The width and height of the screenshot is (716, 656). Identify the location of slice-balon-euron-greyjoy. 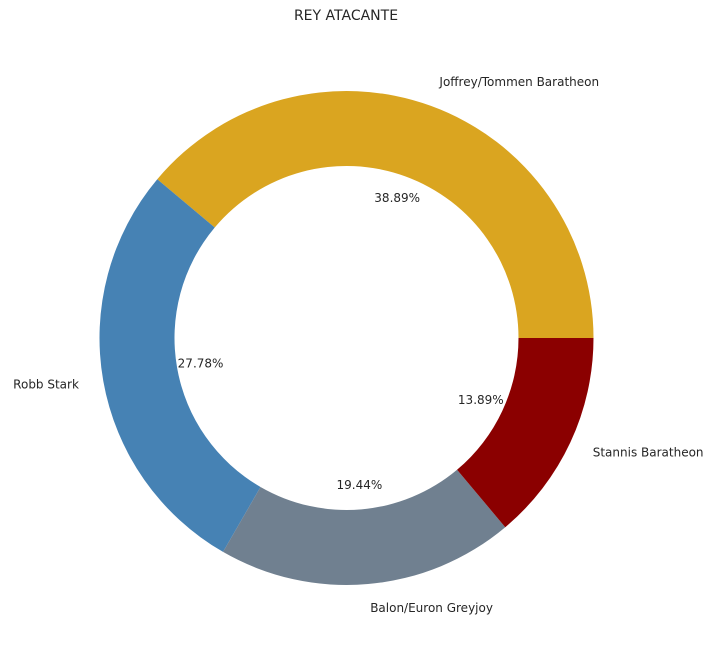
(364, 527).